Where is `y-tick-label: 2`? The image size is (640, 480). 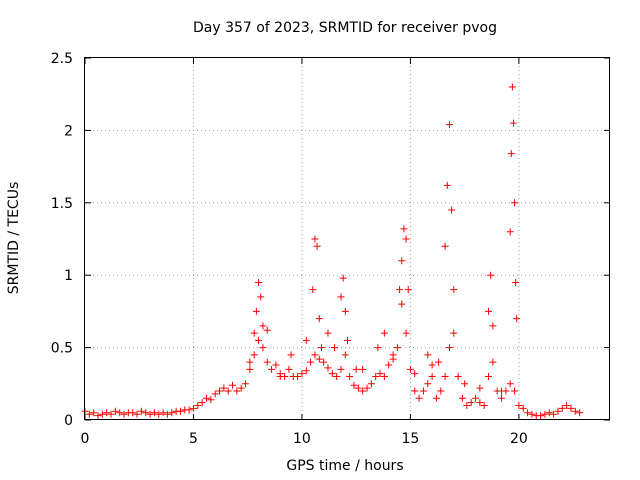
y-tick-label: 2 is located at coordinates (68, 131).